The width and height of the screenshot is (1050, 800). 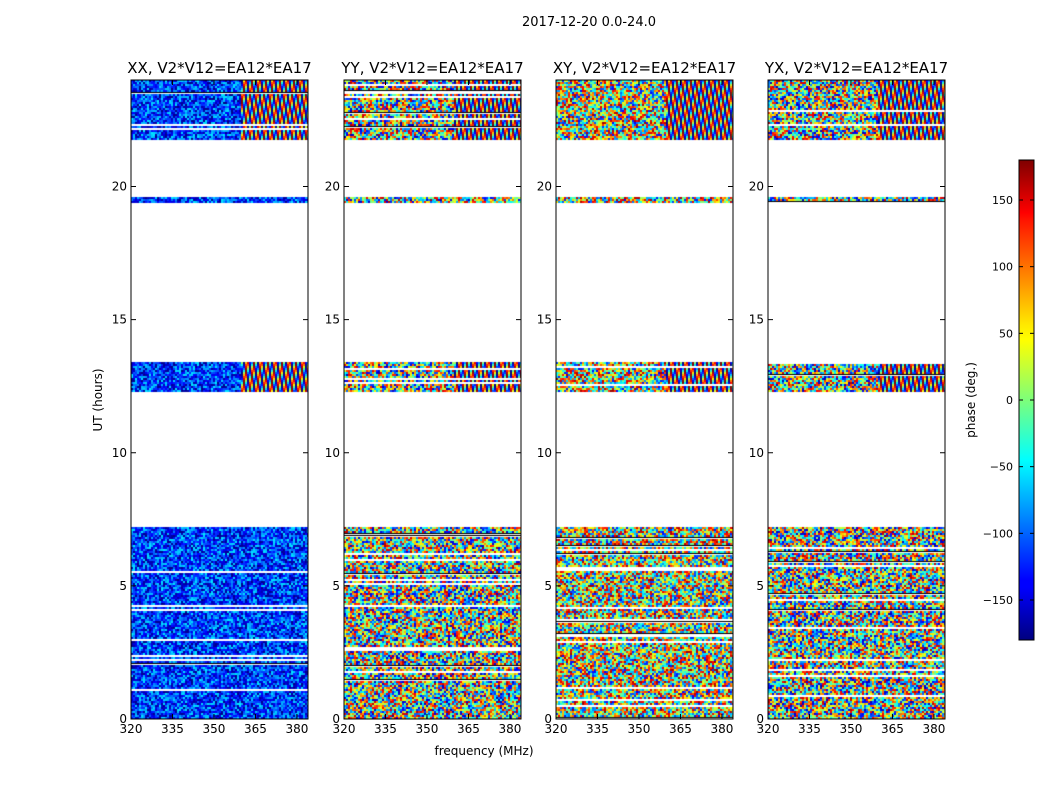 What do you see at coordinates (1002, 267) in the screenshot?
I see `colorbar-tick-label: 100` at bounding box center [1002, 267].